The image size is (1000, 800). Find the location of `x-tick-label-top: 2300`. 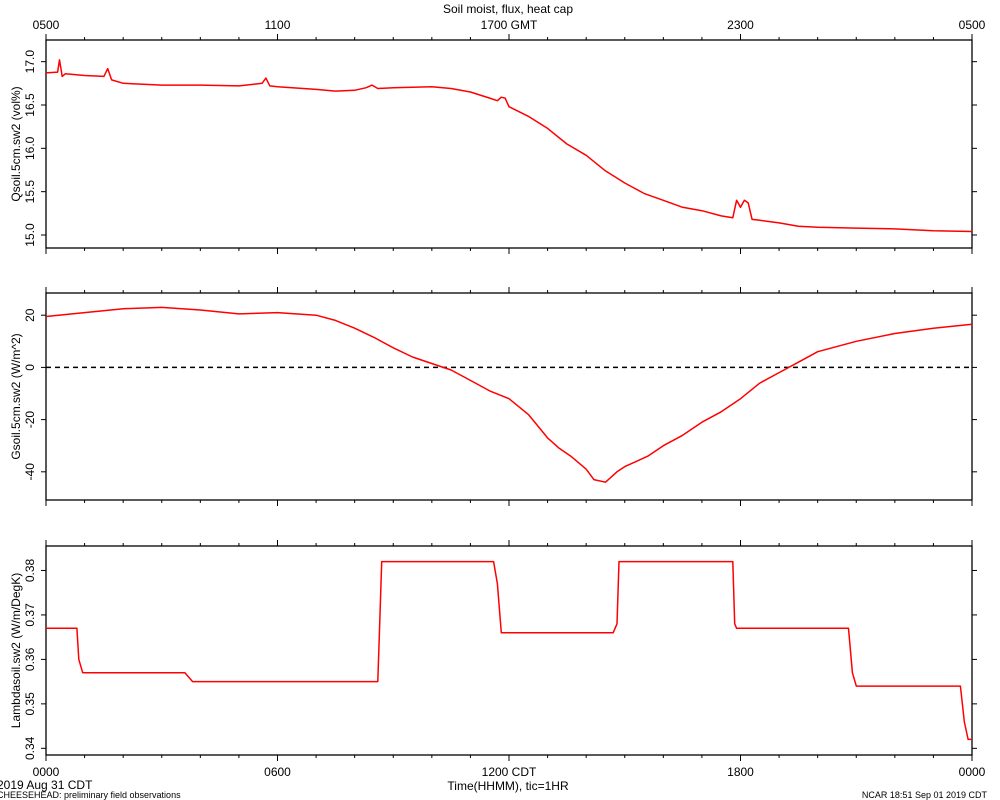

x-tick-label-top: 2300 is located at coordinates (740, 25).